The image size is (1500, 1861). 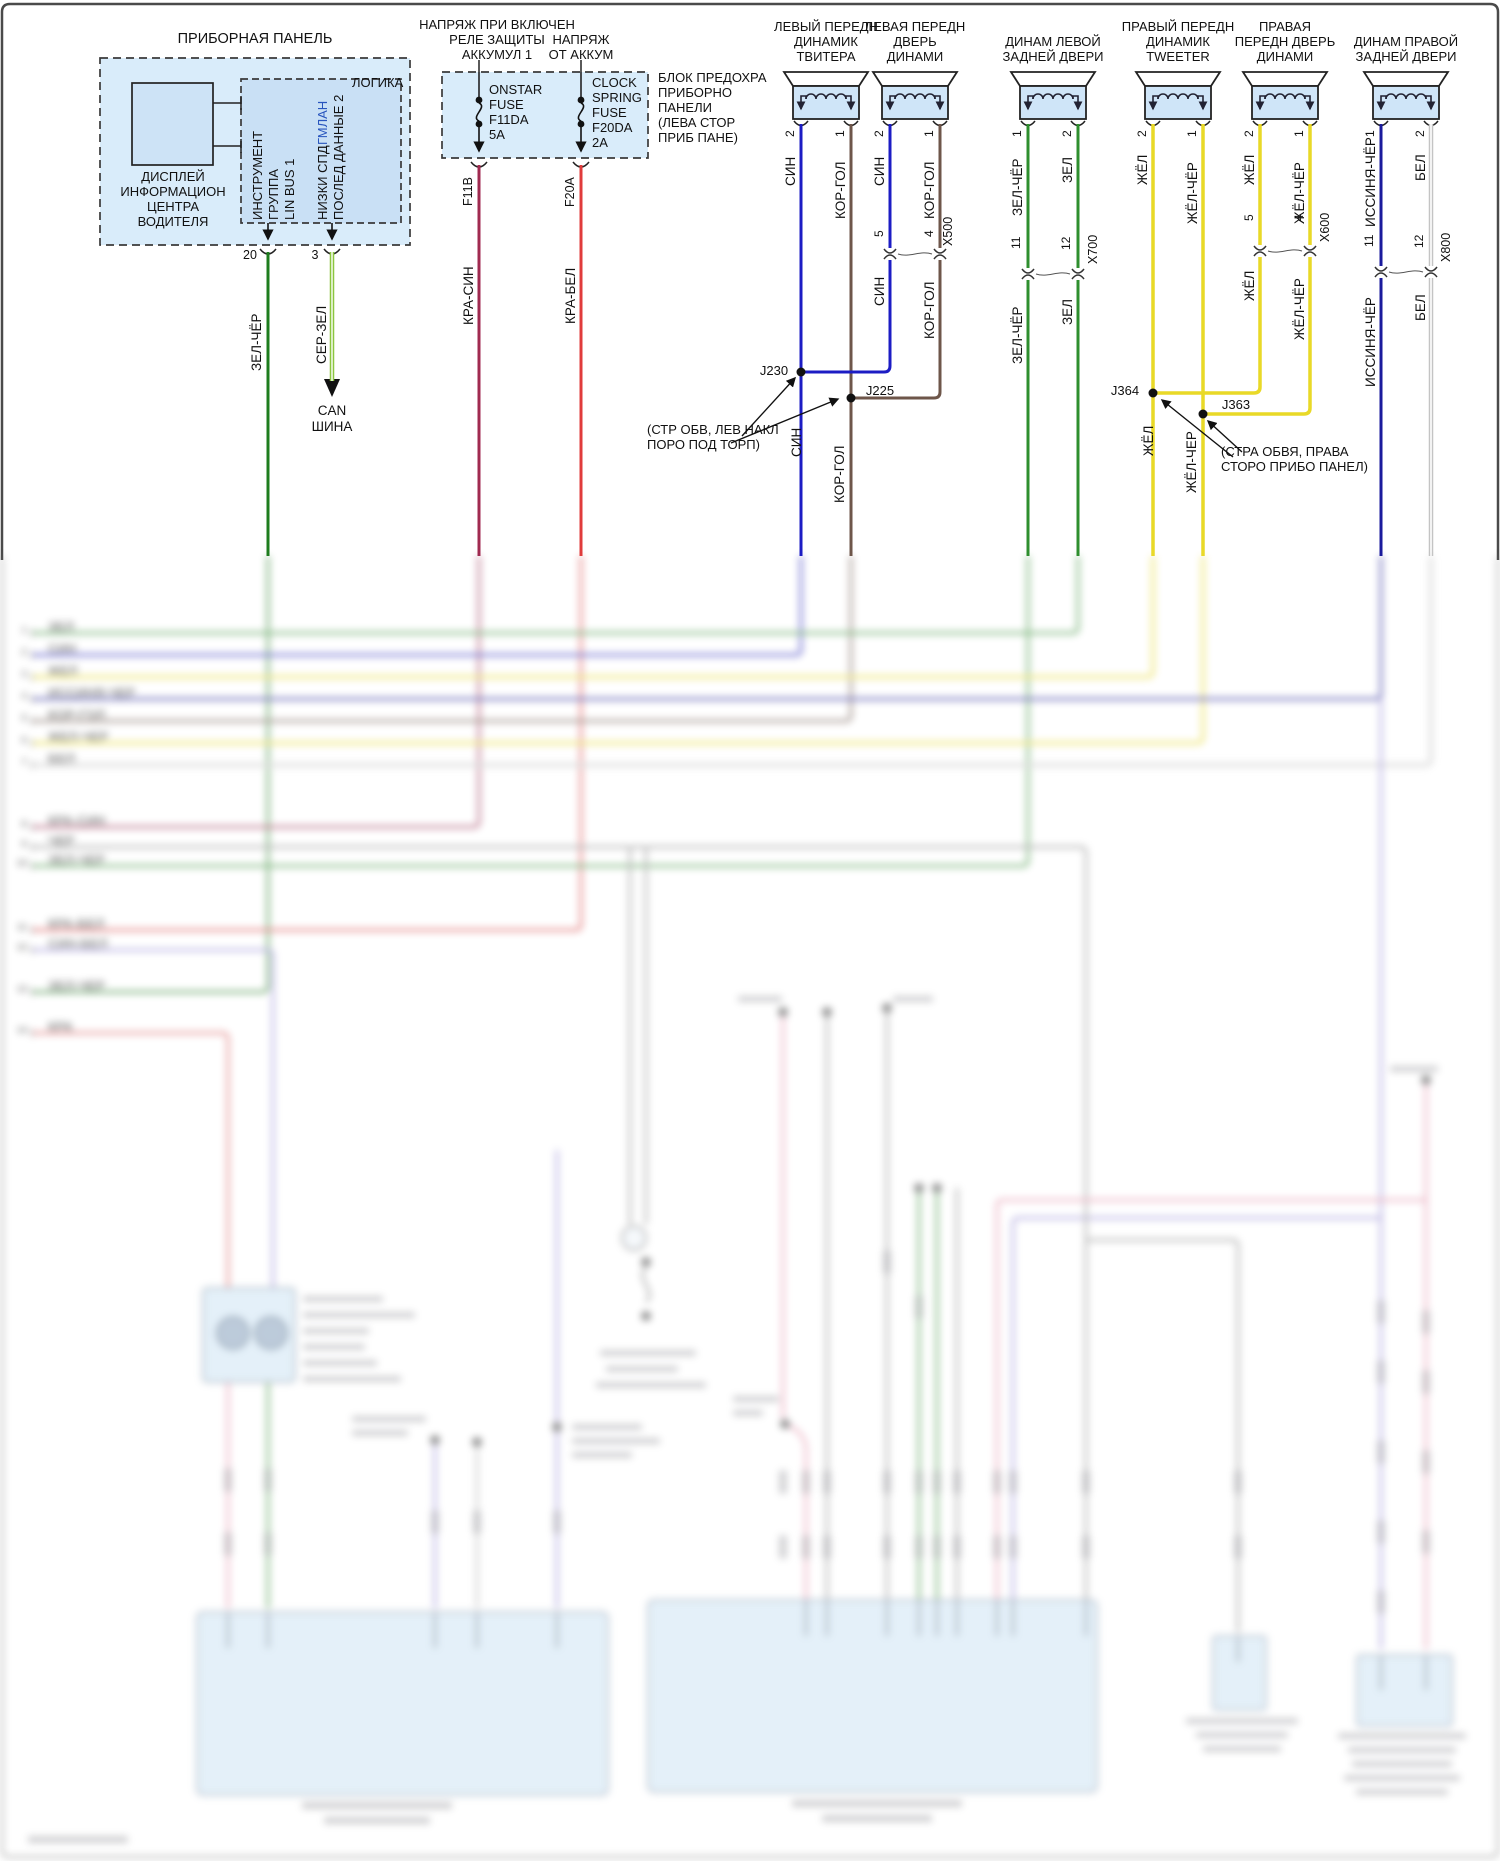 I want to click on row-wire-label: КРА-БЕЛ, so click(x=76, y=923).